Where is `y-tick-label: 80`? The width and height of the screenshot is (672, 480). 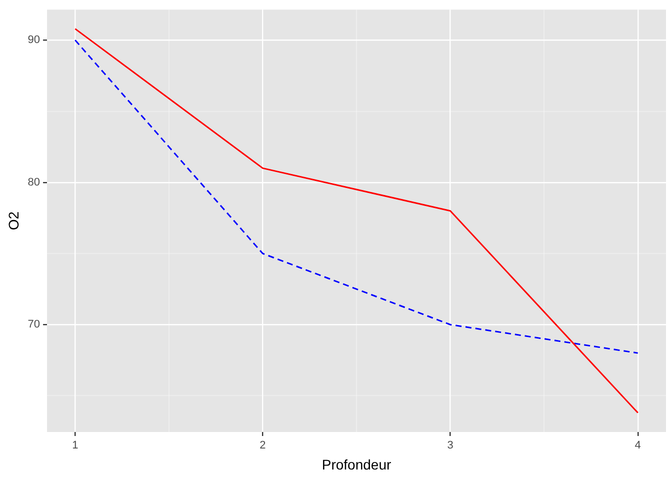 y-tick-label: 80 is located at coordinates (34, 182).